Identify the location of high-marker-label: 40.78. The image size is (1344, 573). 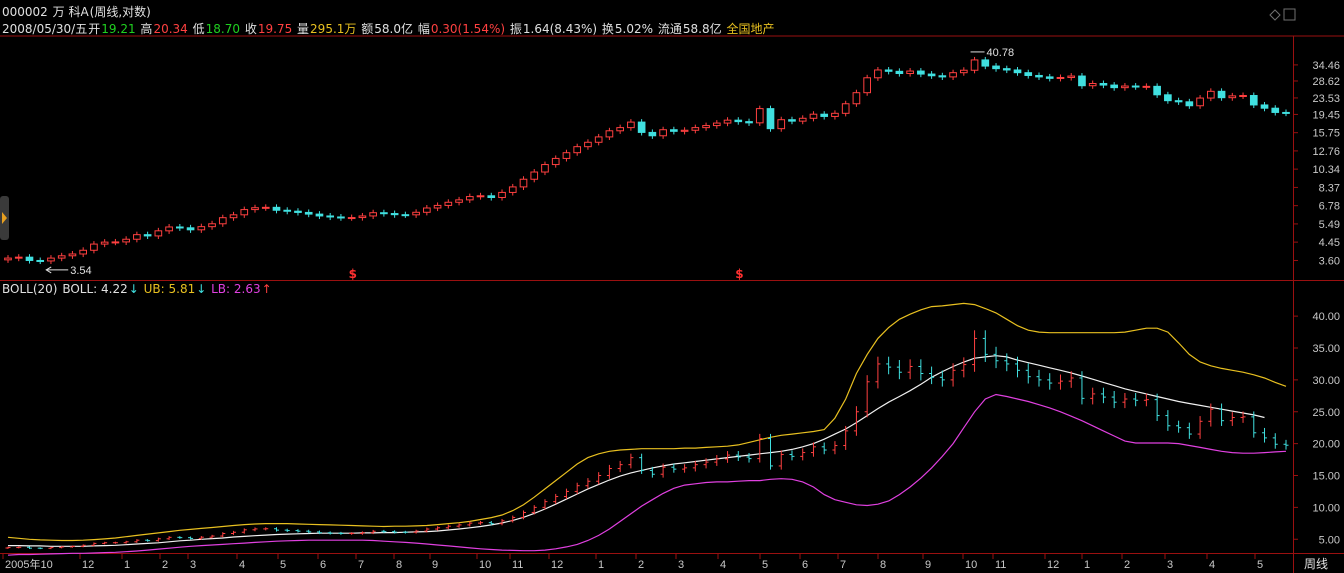
(1001, 53).